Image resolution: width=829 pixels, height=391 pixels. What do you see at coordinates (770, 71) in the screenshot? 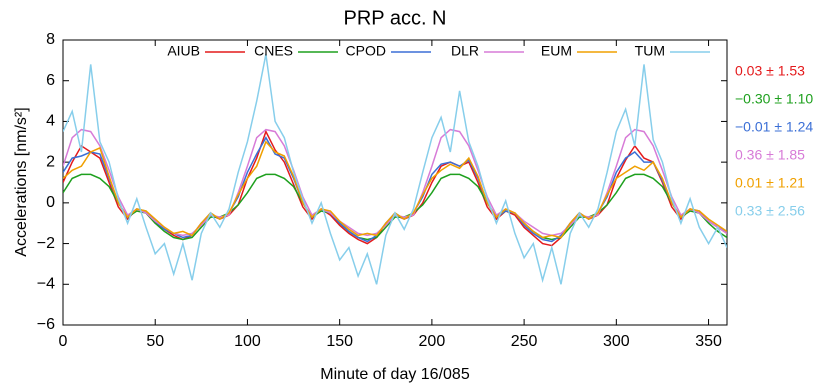
I see `series-stats: 0.03 ± 1.53` at bounding box center [770, 71].